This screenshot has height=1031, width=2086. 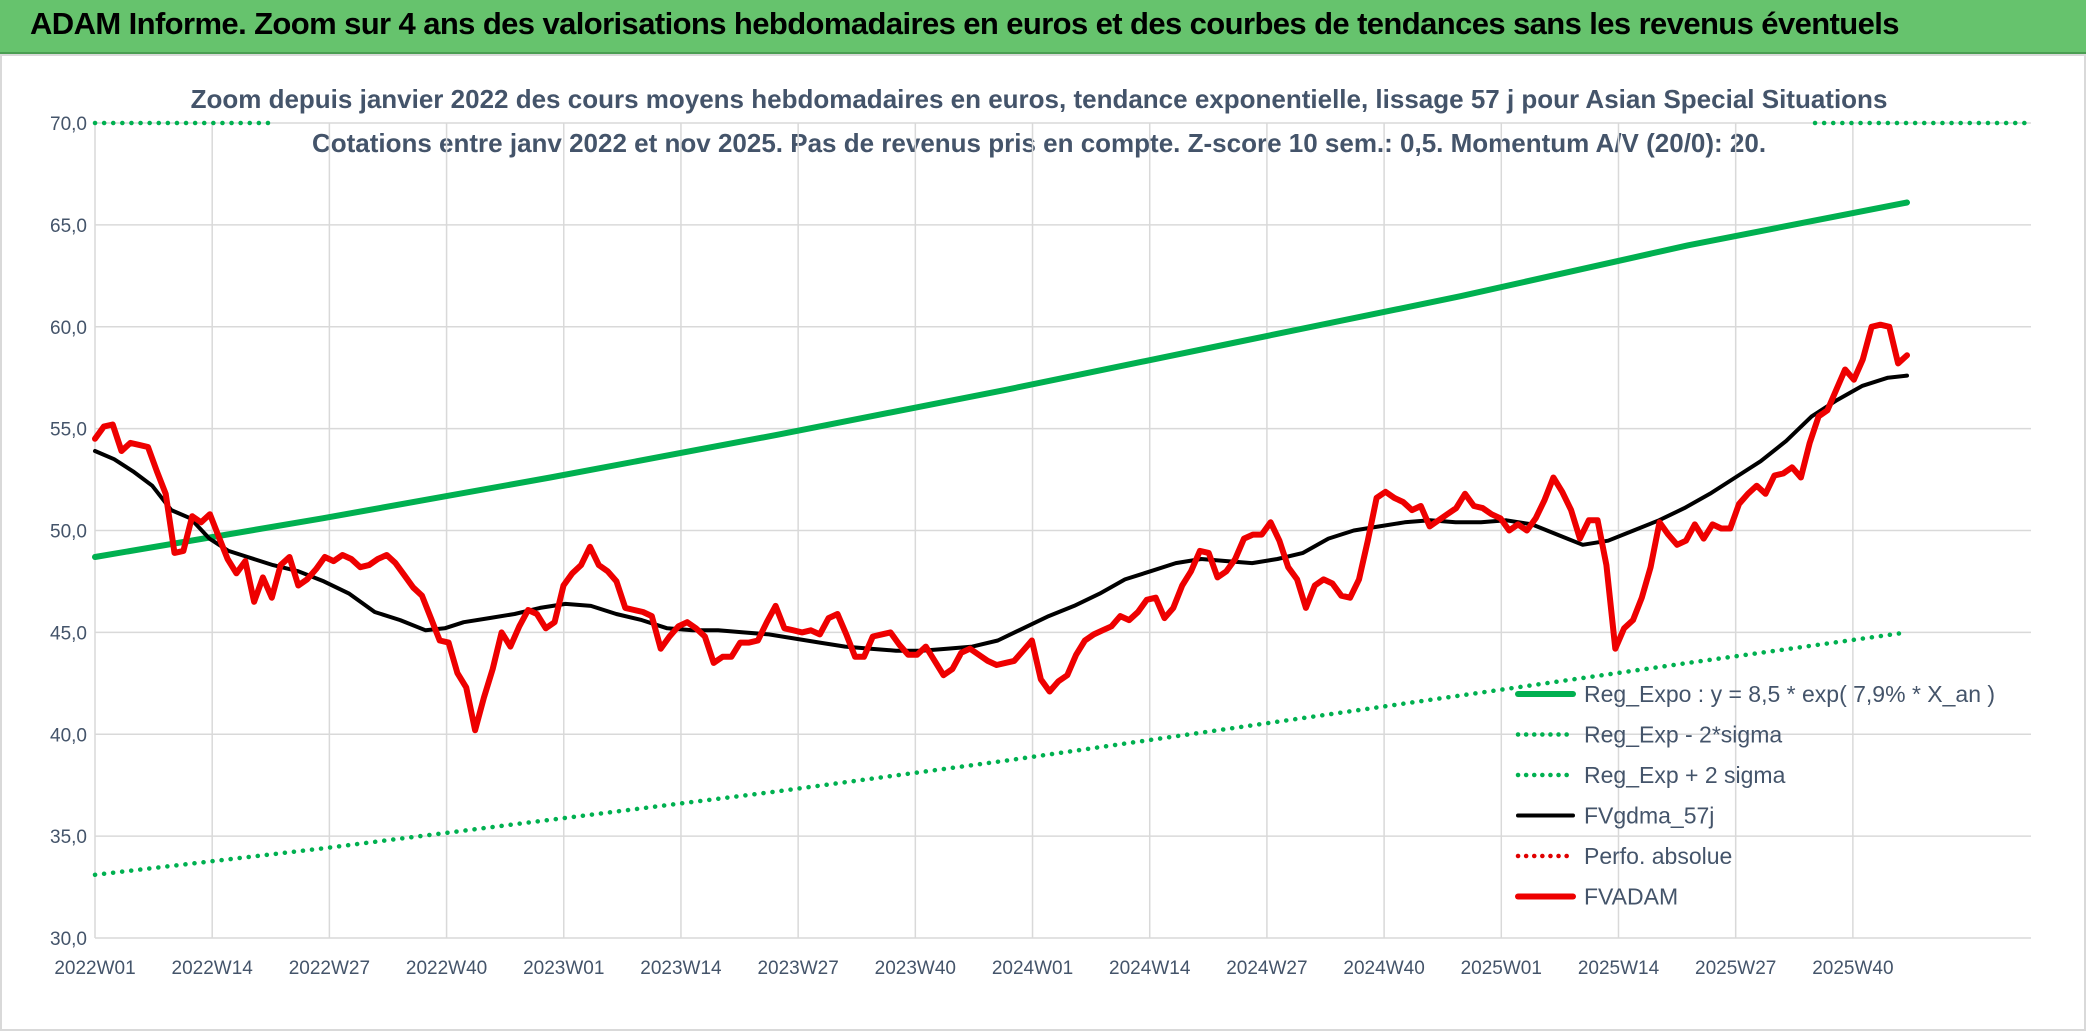 I want to click on x-tick-label: 2025W14, so click(x=1619, y=968).